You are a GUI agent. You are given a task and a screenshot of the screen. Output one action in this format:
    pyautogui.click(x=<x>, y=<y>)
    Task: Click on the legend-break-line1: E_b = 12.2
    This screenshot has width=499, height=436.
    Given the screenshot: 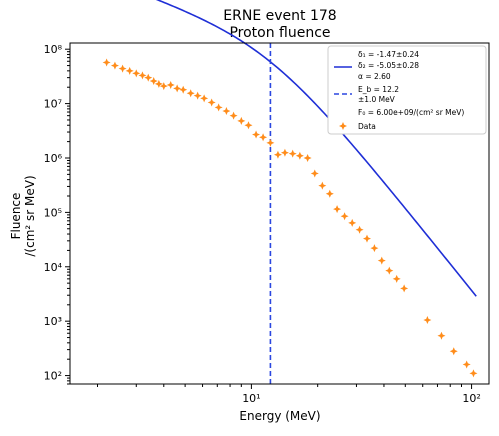 What is the action you would take?
    pyautogui.click(x=378, y=89)
    